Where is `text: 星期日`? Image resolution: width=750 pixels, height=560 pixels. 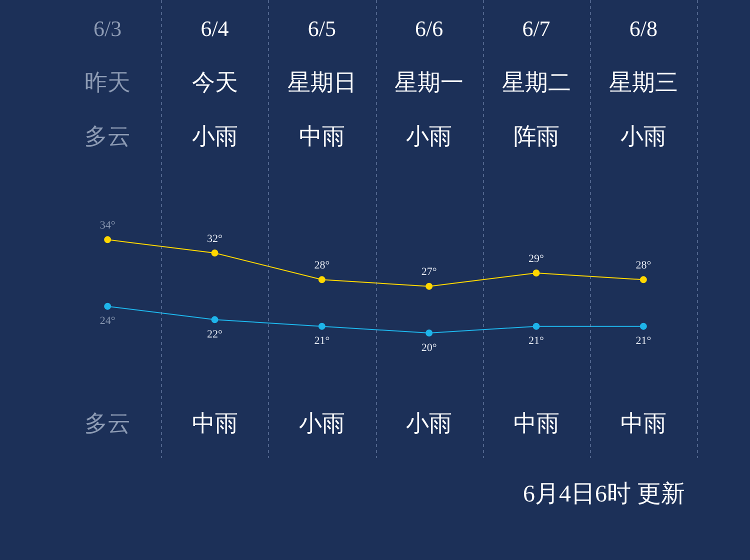
text: 星期日 is located at coordinates (321, 83).